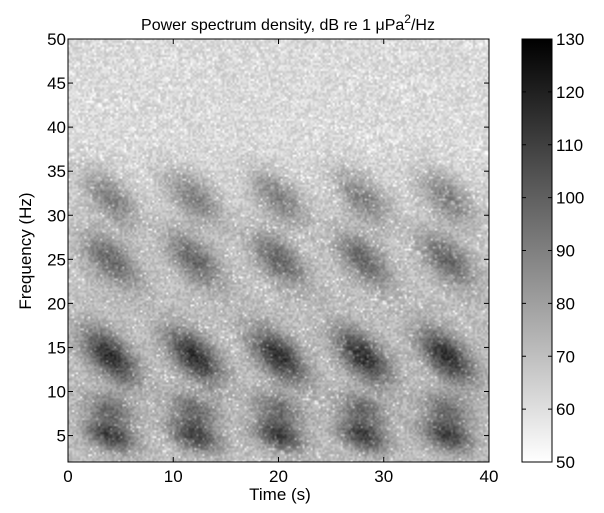 The image size is (604, 513). Describe the element at coordinates (280, 494) in the screenshot. I see `x-axis-label: Time (s)` at that location.